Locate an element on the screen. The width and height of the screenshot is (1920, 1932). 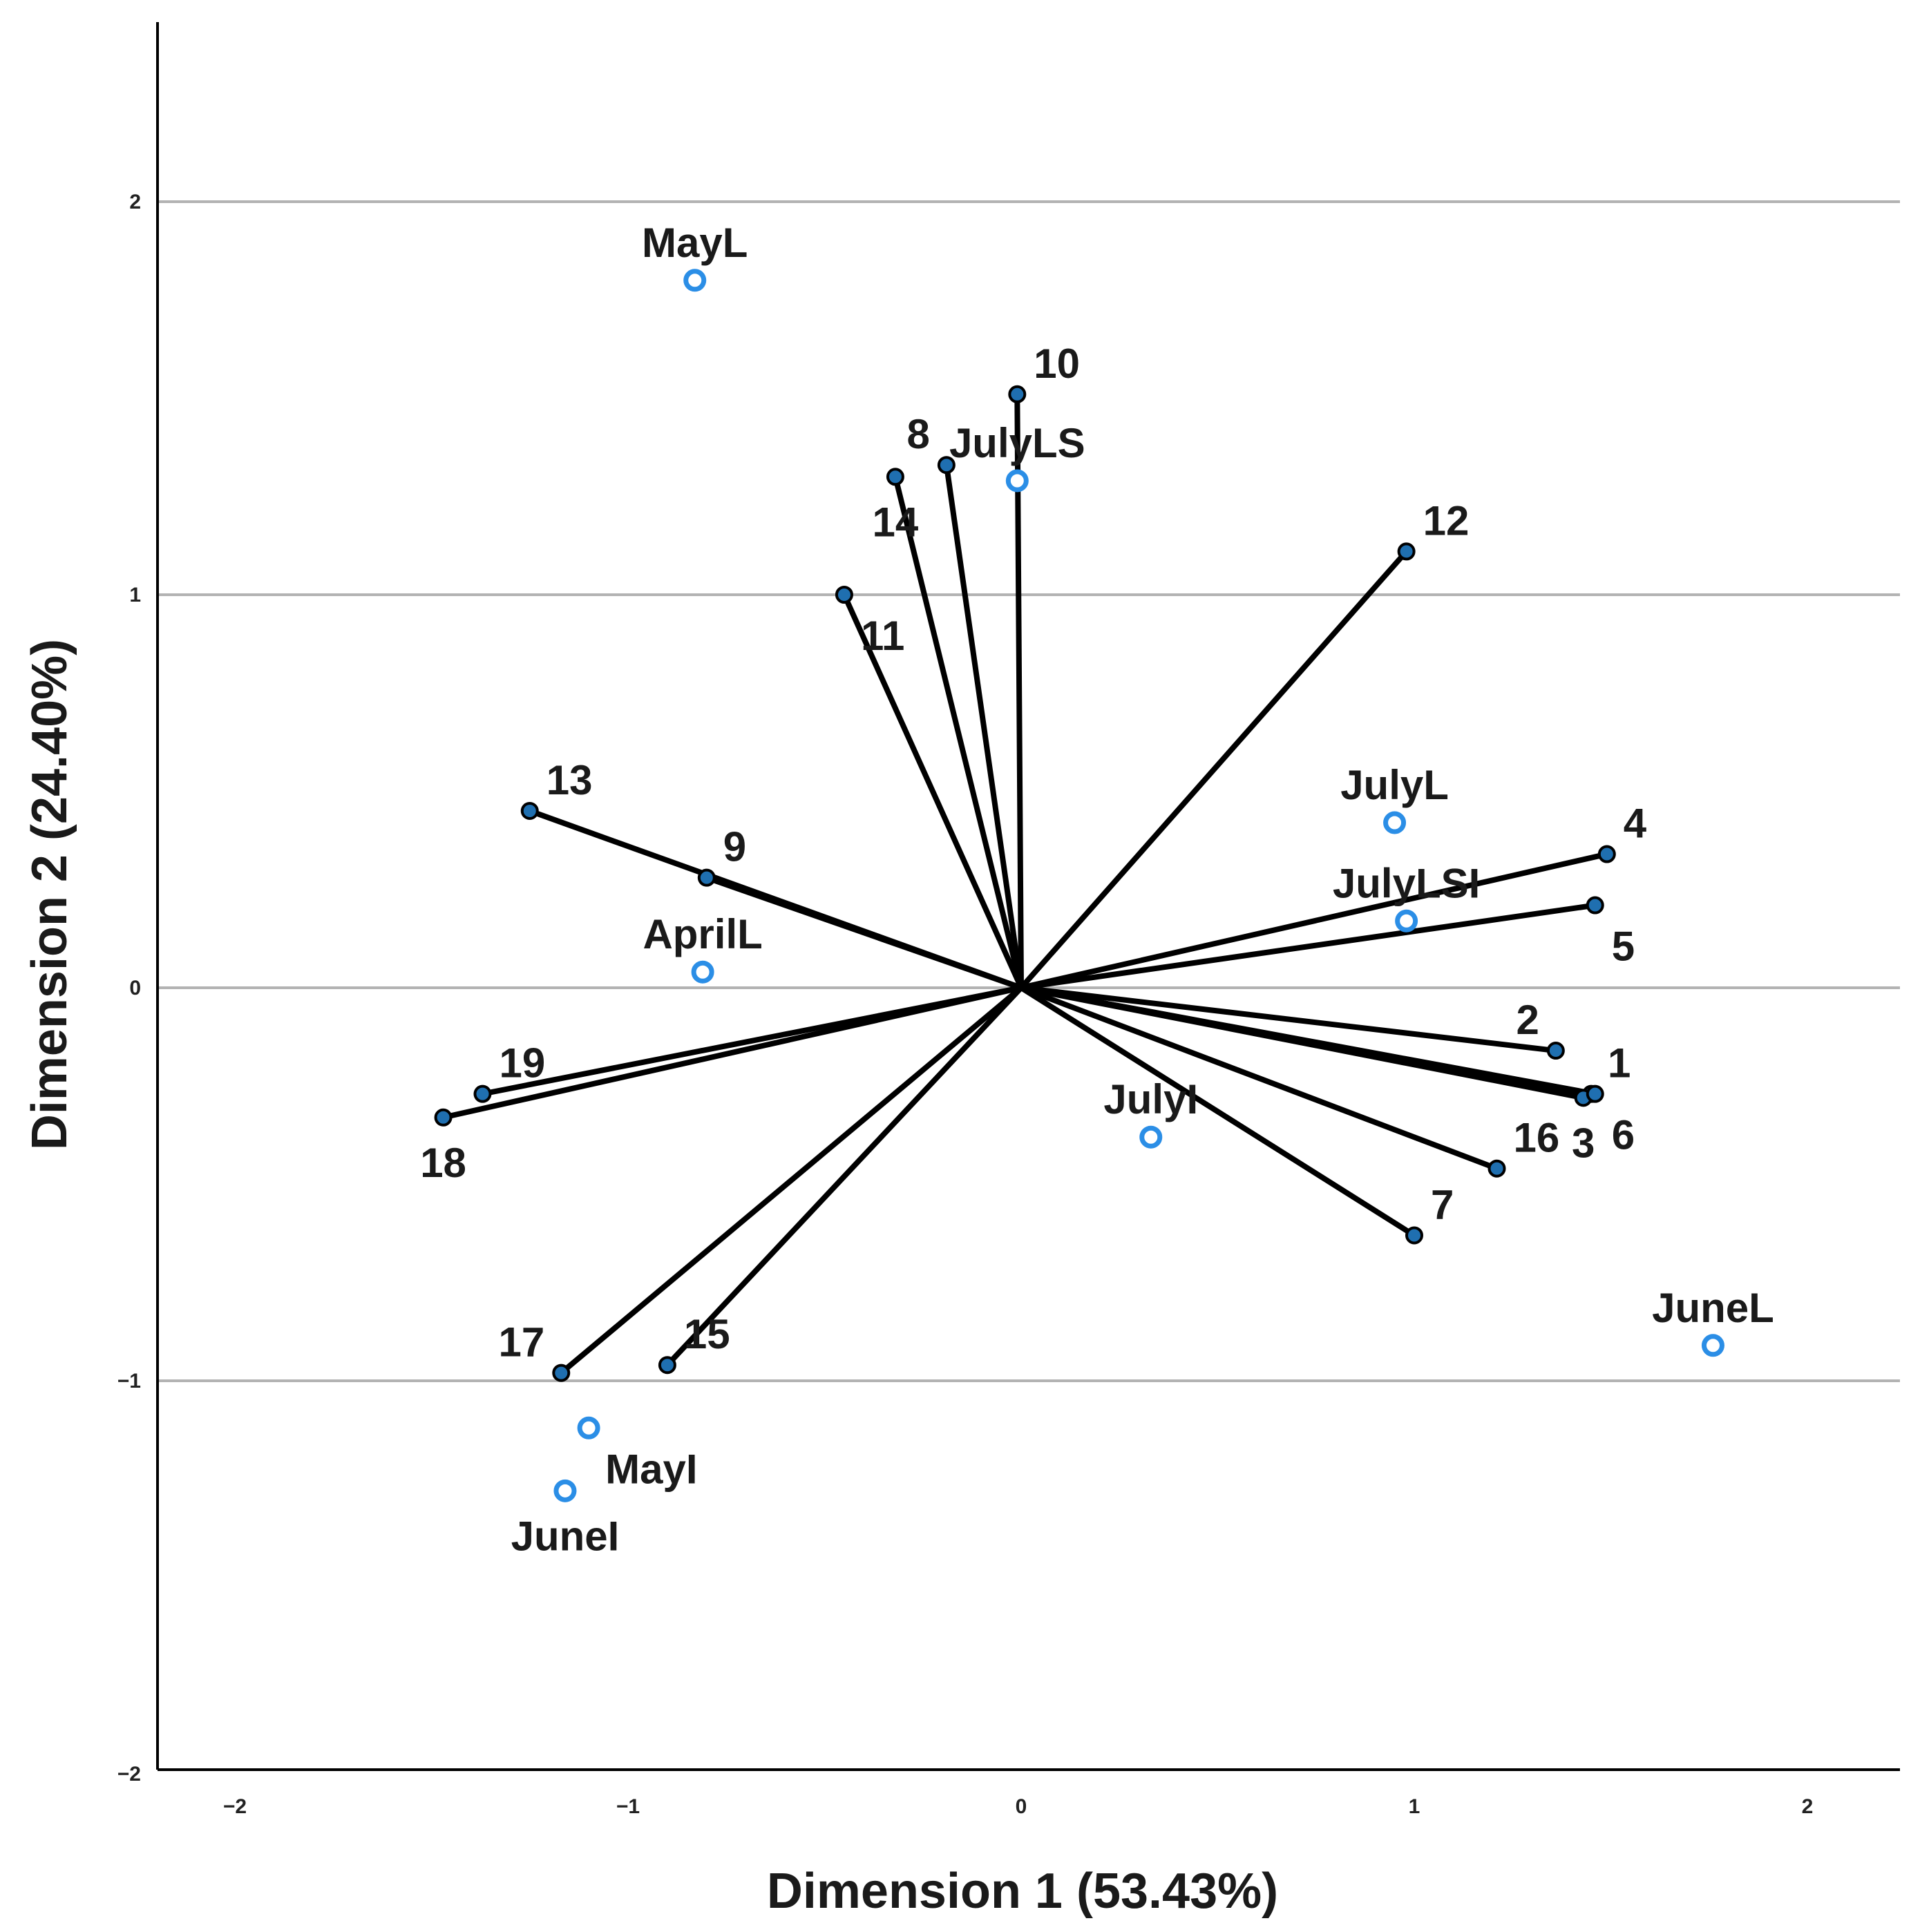
object-label: MayI is located at coordinates (651, 1469).